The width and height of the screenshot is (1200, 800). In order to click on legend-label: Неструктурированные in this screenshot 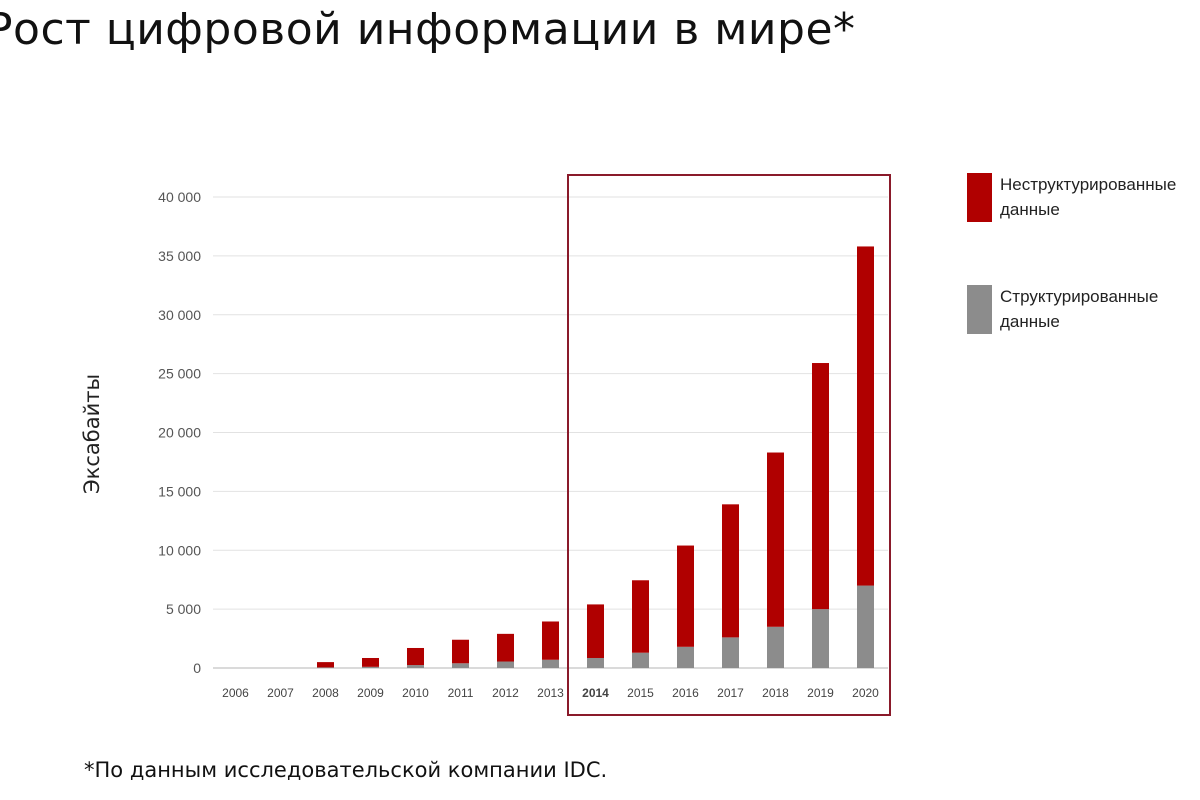, I will do `click(1088, 184)`.